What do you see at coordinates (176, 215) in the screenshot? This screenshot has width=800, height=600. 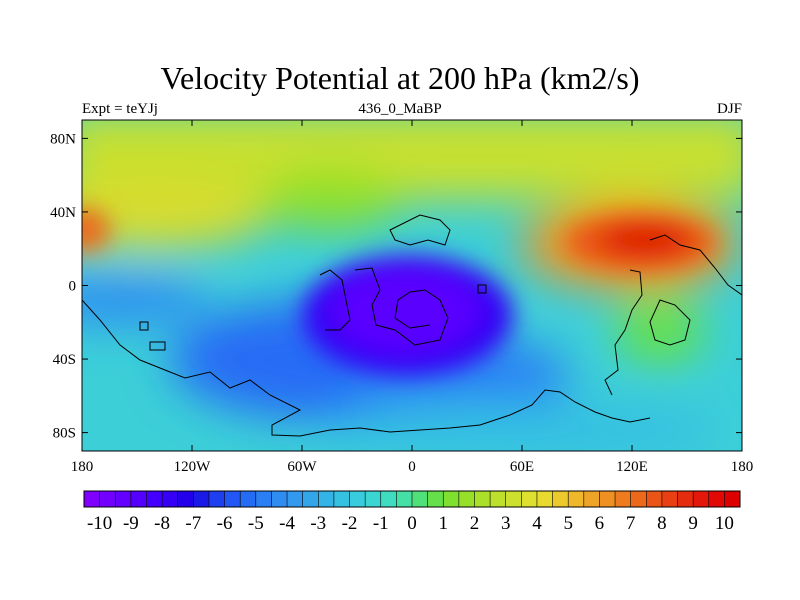 I see `north-pacific-high` at bounding box center [176, 215].